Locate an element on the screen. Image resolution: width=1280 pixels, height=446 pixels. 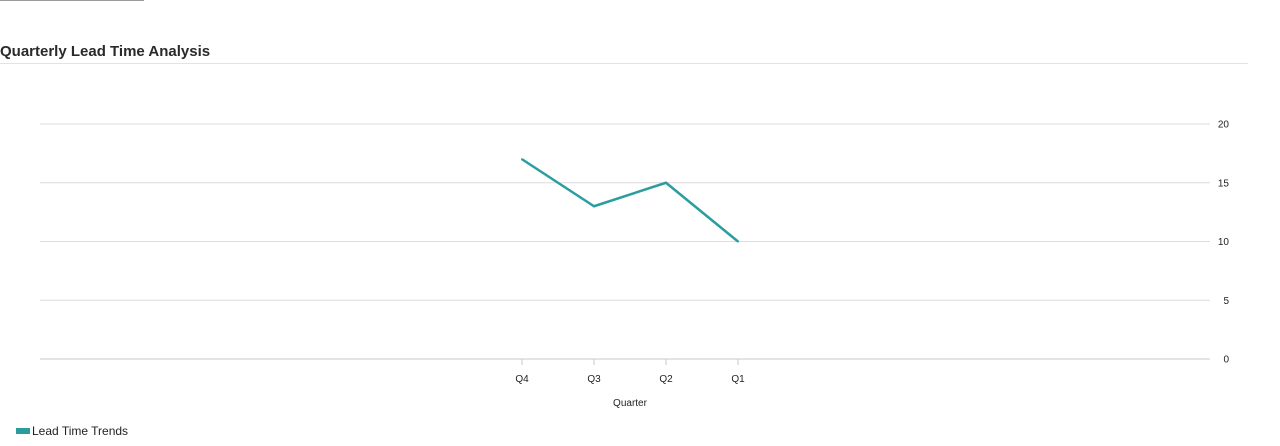
title-divider is located at coordinates (624, 63).